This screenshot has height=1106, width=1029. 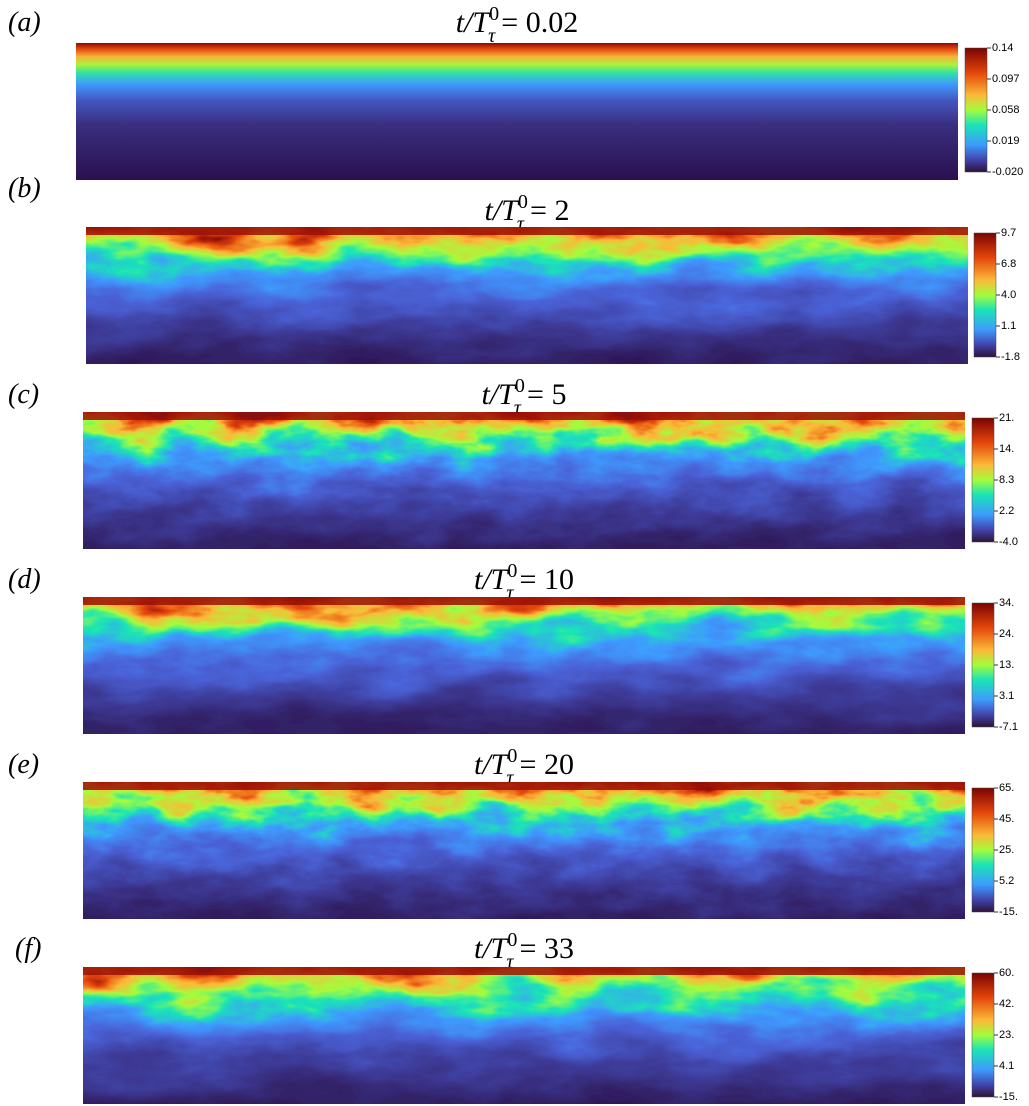 What do you see at coordinates (1006, 1035) in the screenshot?
I see `colorbar-tick-label: 23.` at bounding box center [1006, 1035].